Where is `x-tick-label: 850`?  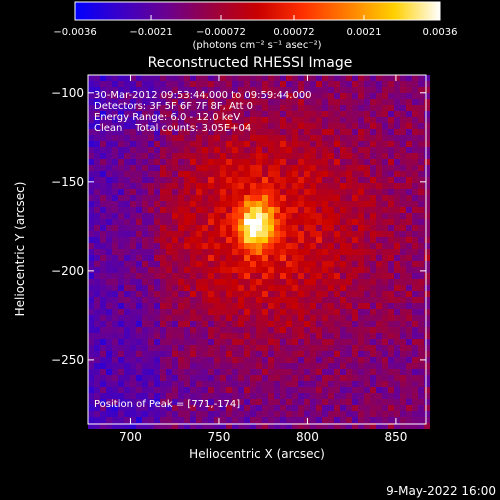 x-tick-label: 850 is located at coordinates (395, 437).